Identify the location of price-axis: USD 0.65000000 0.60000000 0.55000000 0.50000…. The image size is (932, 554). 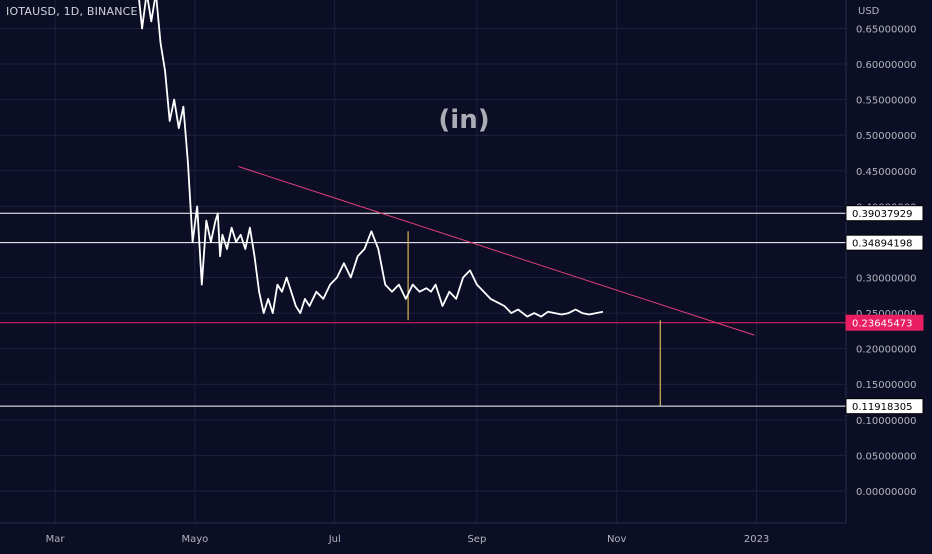
(884, 261).